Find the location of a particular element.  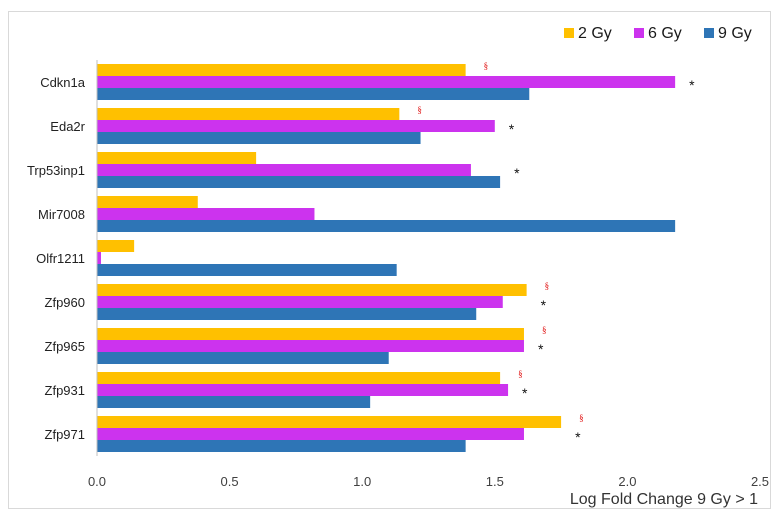

bar-cdkn1a-2-gy is located at coordinates (281, 70).